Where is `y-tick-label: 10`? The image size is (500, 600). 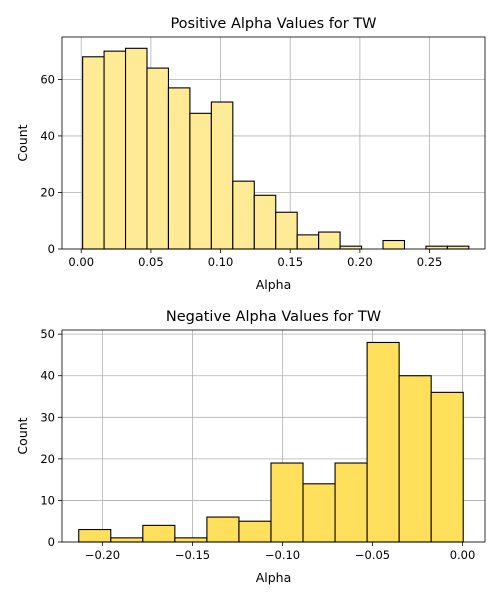 y-tick-label: 10 is located at coordinates (47, 500).